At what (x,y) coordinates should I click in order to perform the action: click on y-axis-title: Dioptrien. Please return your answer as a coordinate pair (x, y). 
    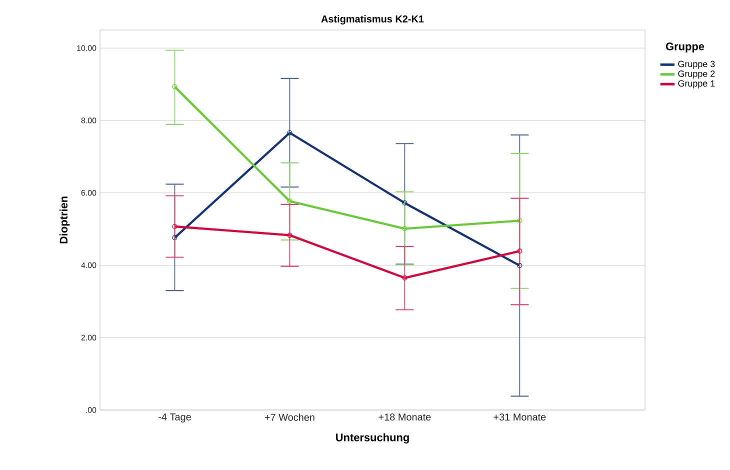
    Looking at the image, I should click on (64, 220).